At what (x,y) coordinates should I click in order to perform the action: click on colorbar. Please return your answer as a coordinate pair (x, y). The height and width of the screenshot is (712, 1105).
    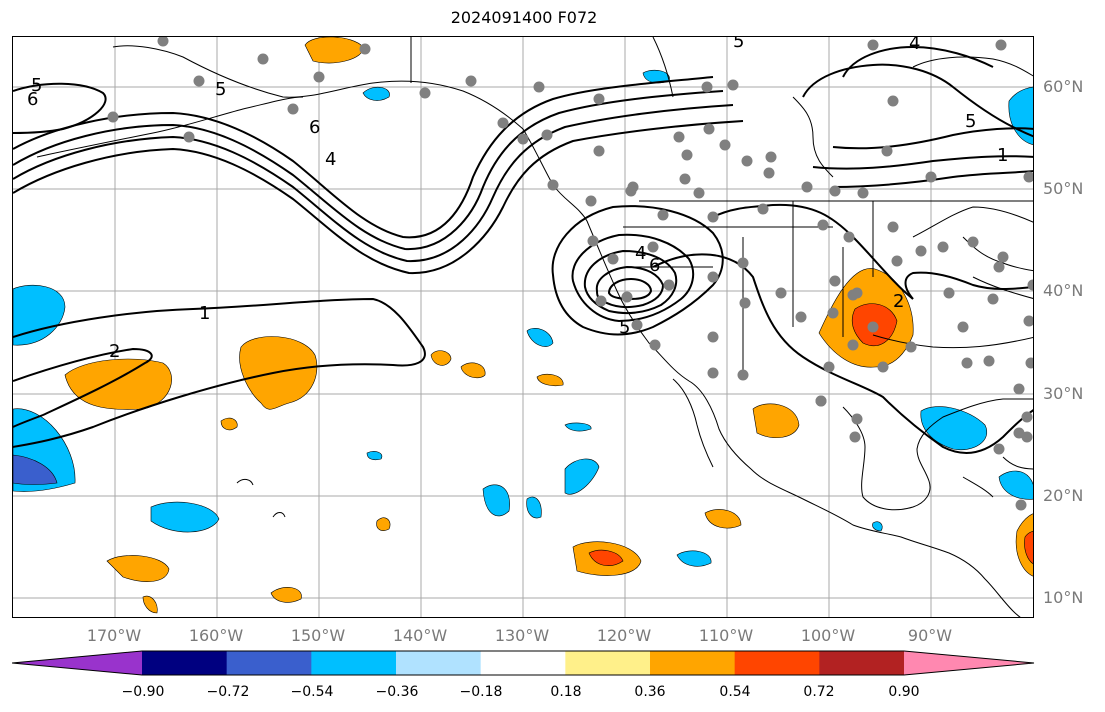
    Looking at the image, I should click on (524, 663).